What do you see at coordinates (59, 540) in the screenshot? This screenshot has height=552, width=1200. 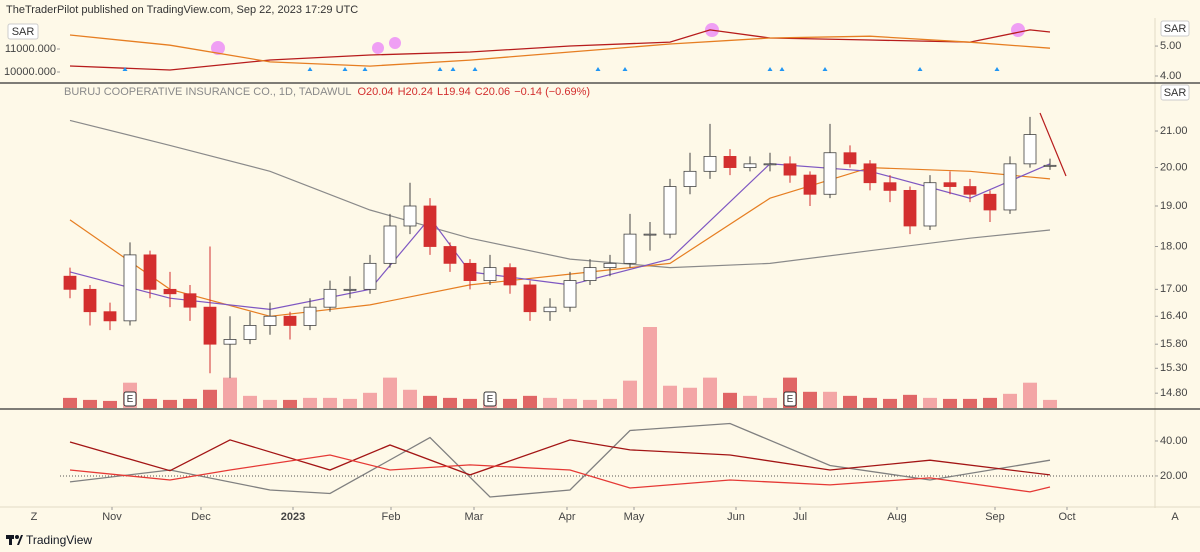 I see `footer: TradingView` at bounding box center [59, 540].